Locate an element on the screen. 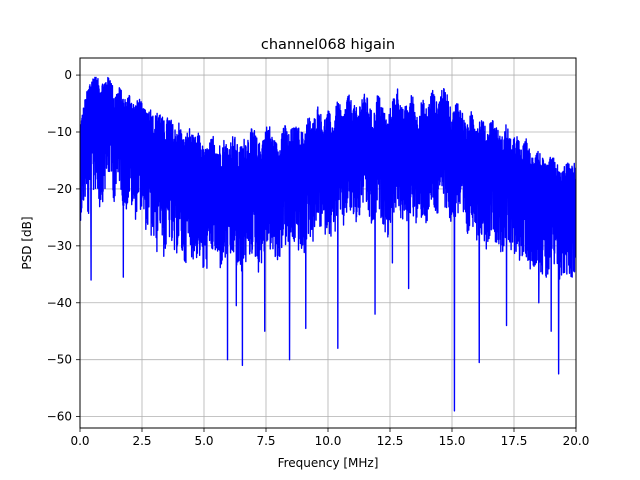  x-tick-label: 17.5 is located at coordinates (514, 441).